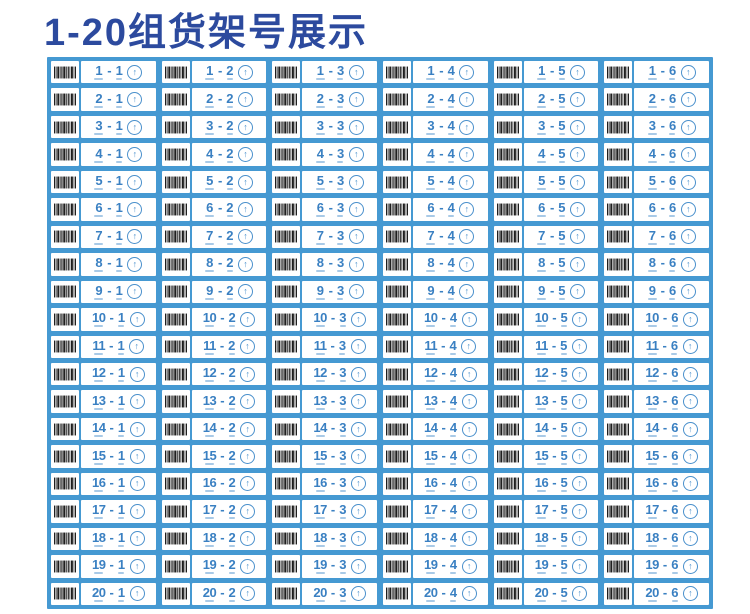  Describe the element at coordinates (99, 510) in the screenshot. I see `row-number: 17` at that location.